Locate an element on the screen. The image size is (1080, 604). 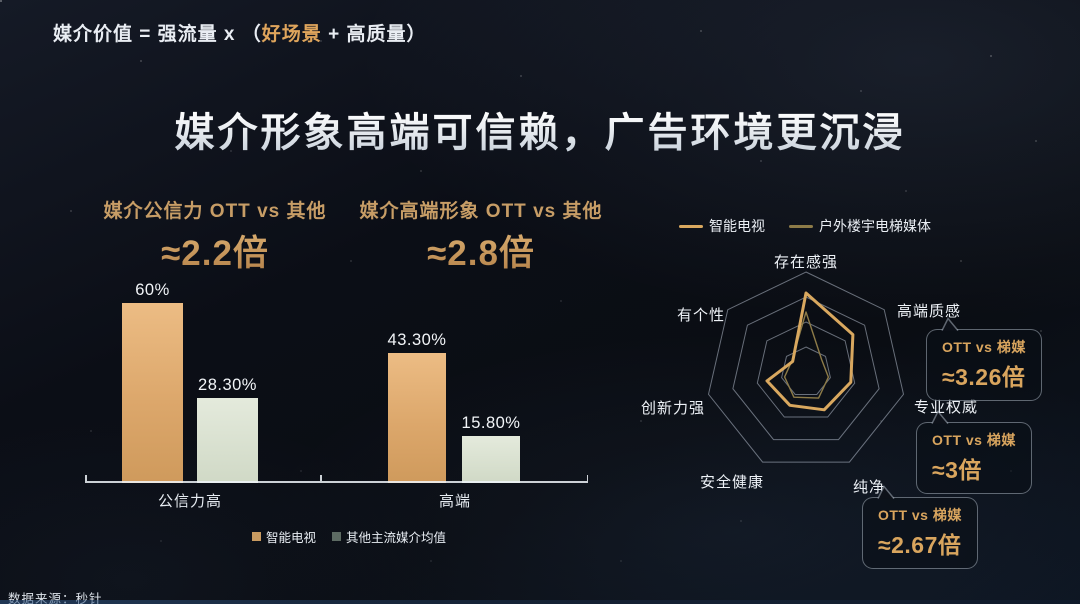
legend-item-elevator-media: 户外楼宇电梯媒体 is located at coordinates (860, 226).